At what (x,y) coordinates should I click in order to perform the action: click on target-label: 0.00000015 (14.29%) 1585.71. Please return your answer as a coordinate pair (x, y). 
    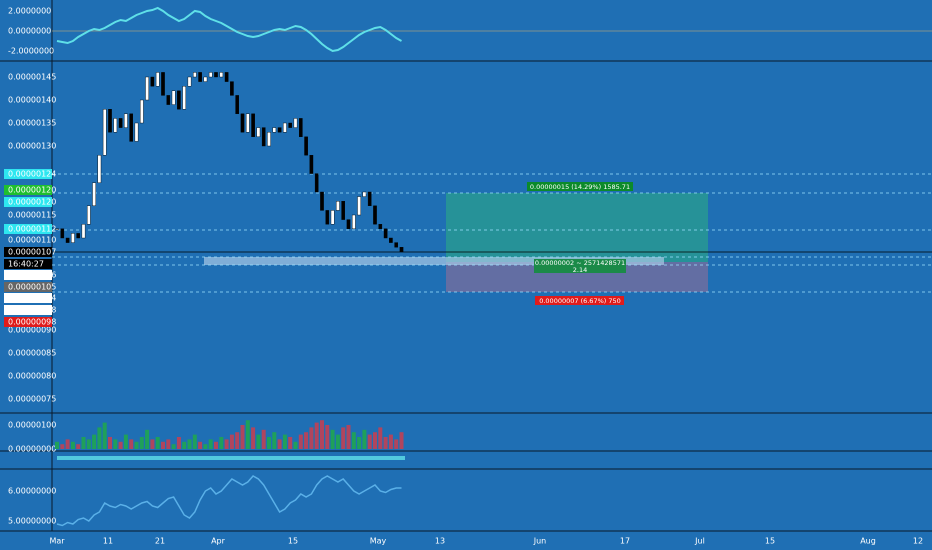
    Looking at the image, I should click on (580, 187).